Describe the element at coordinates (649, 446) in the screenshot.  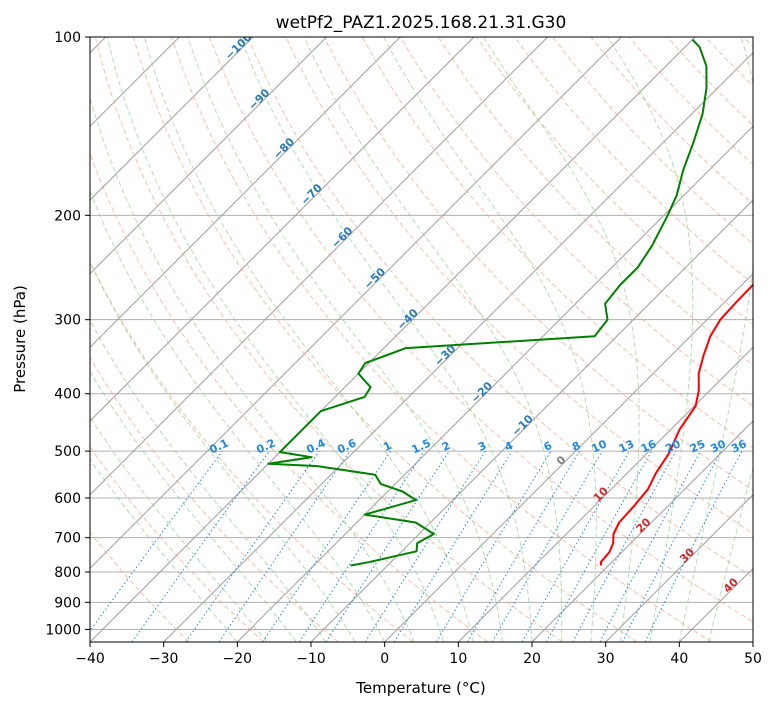
I see `mixing-ratio-label: 16` at that location.